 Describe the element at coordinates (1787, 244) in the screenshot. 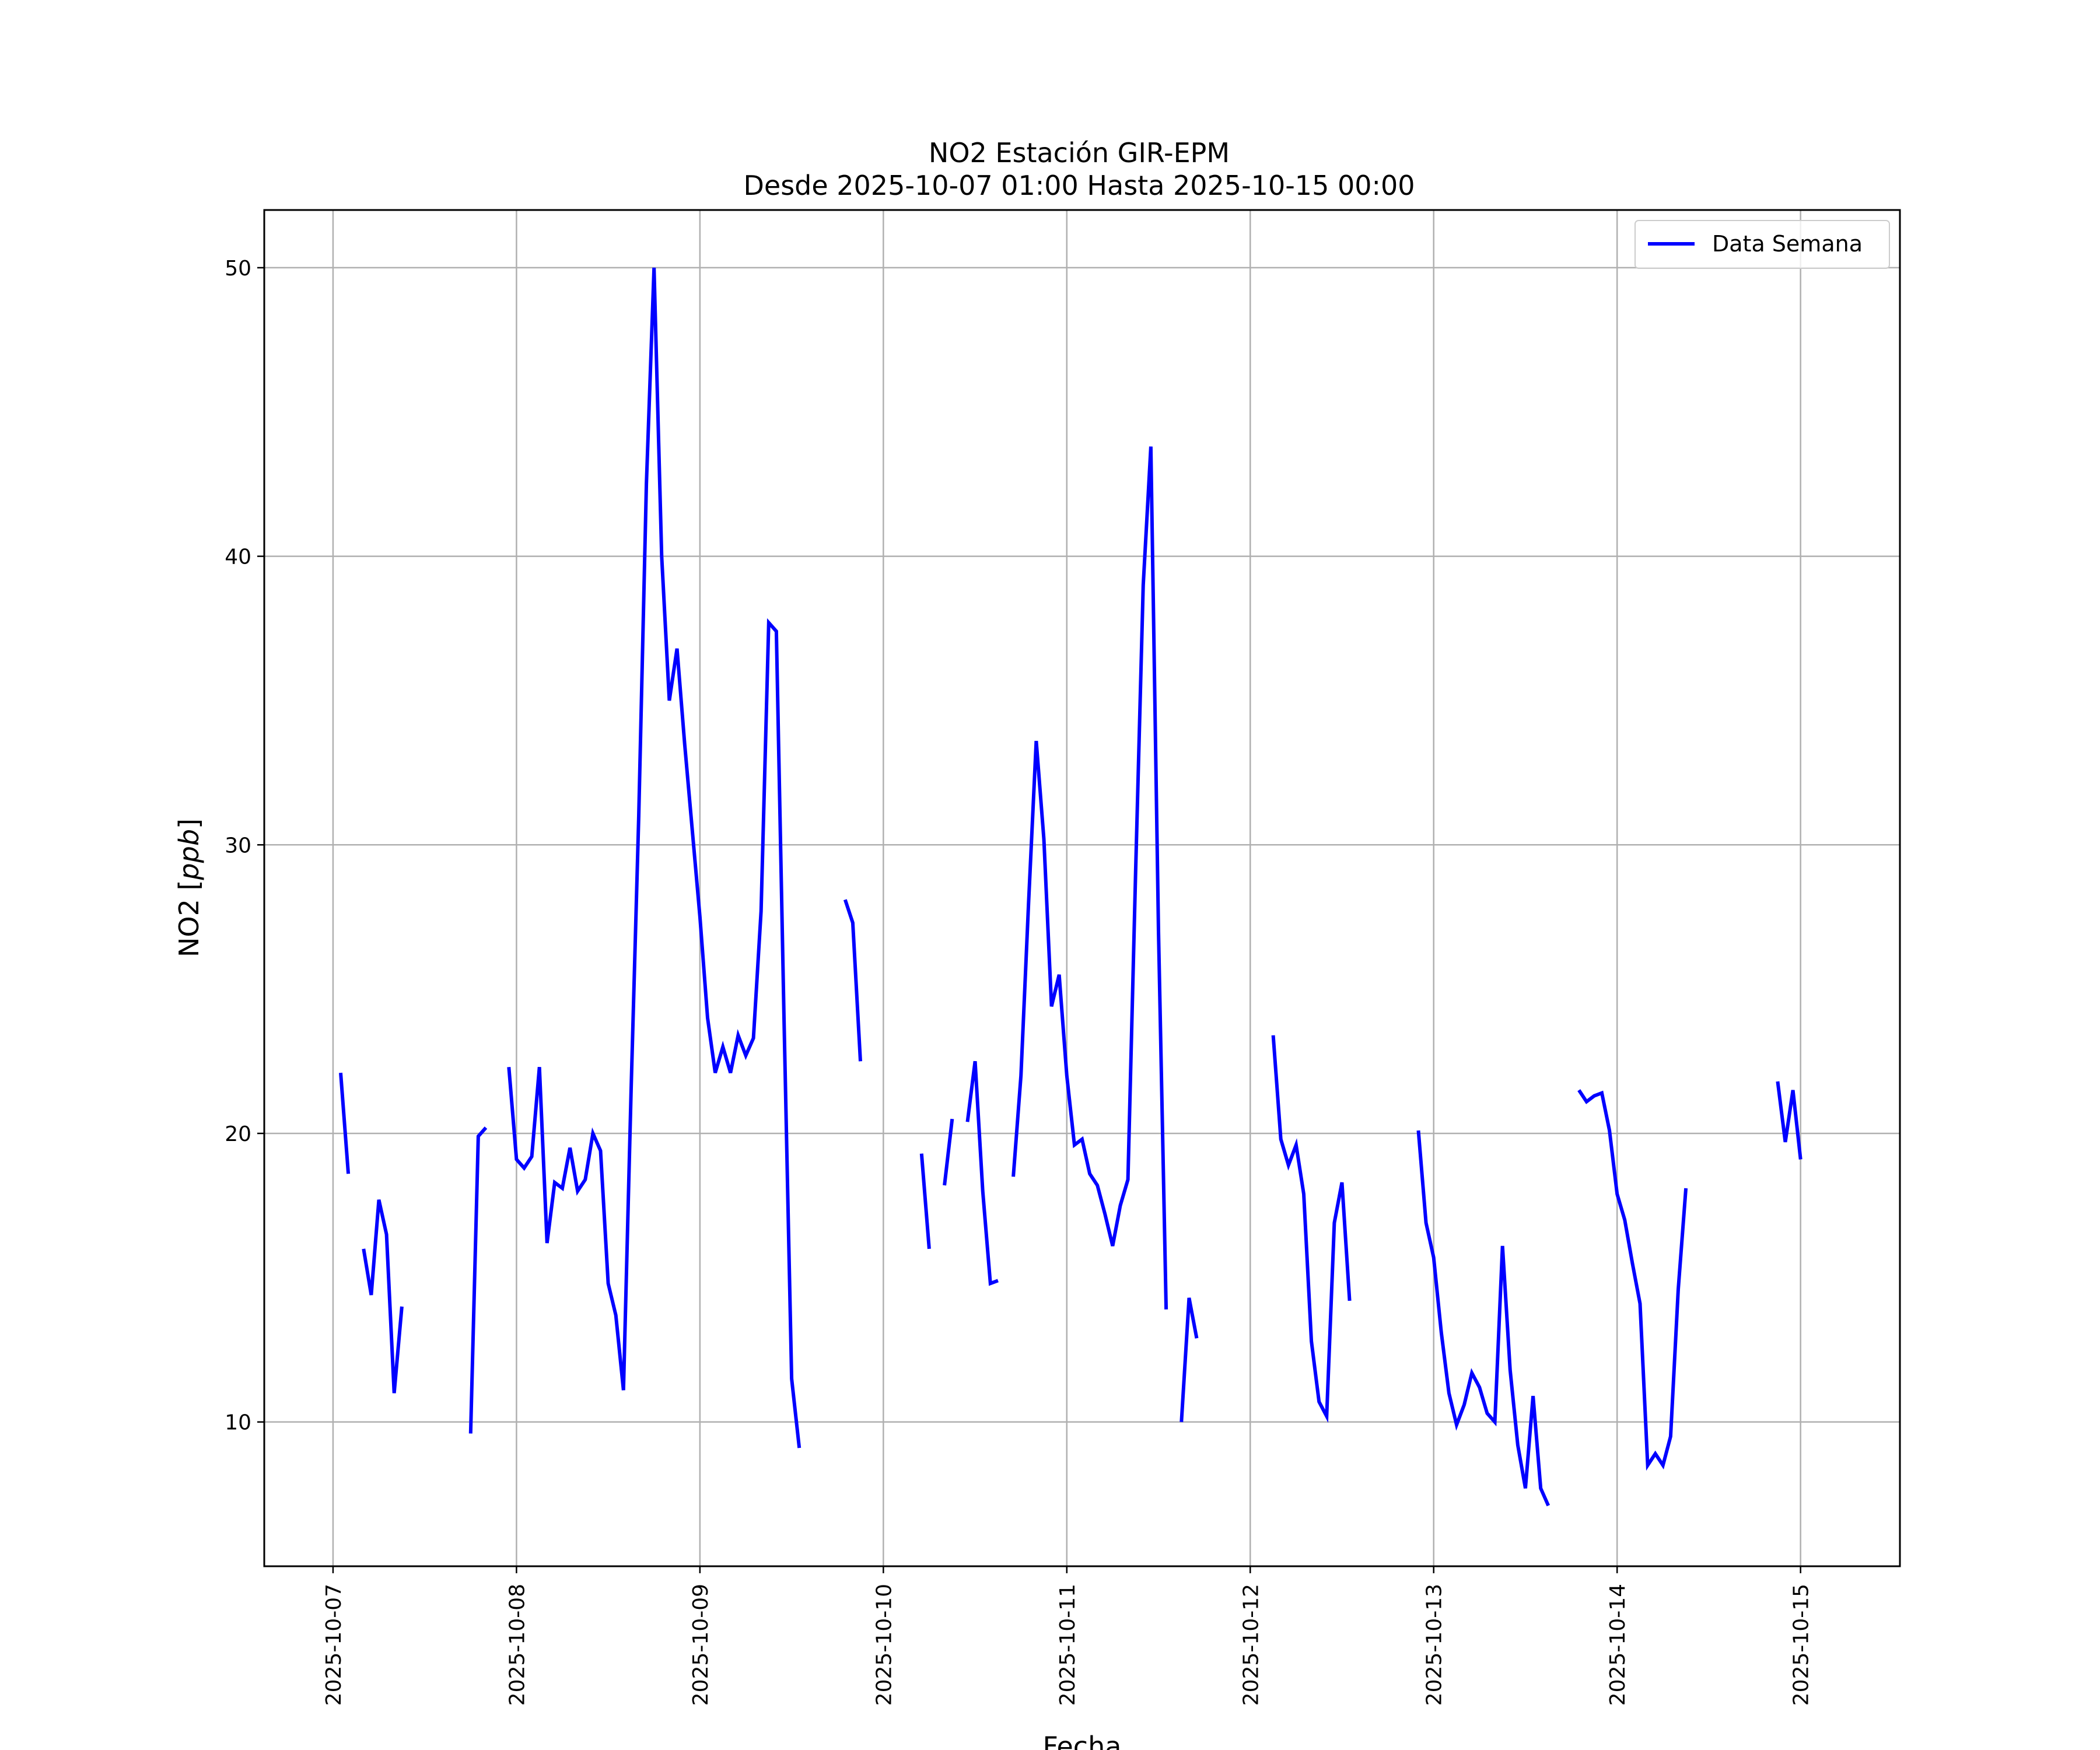

I see `legend-label: Data Semana` at that location.